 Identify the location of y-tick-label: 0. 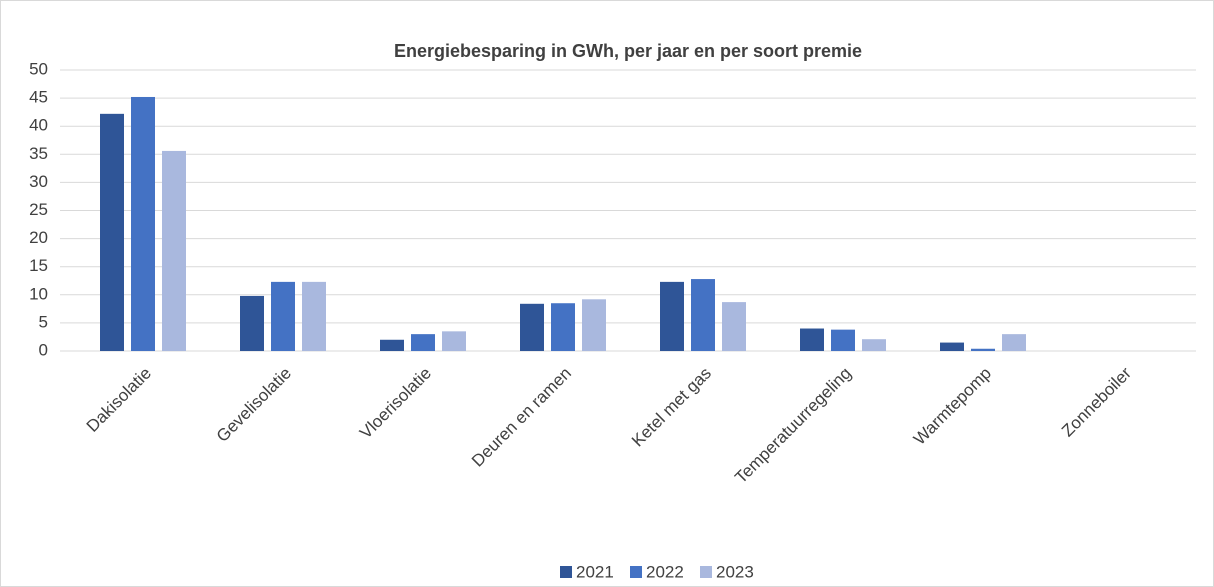
(43, 349).